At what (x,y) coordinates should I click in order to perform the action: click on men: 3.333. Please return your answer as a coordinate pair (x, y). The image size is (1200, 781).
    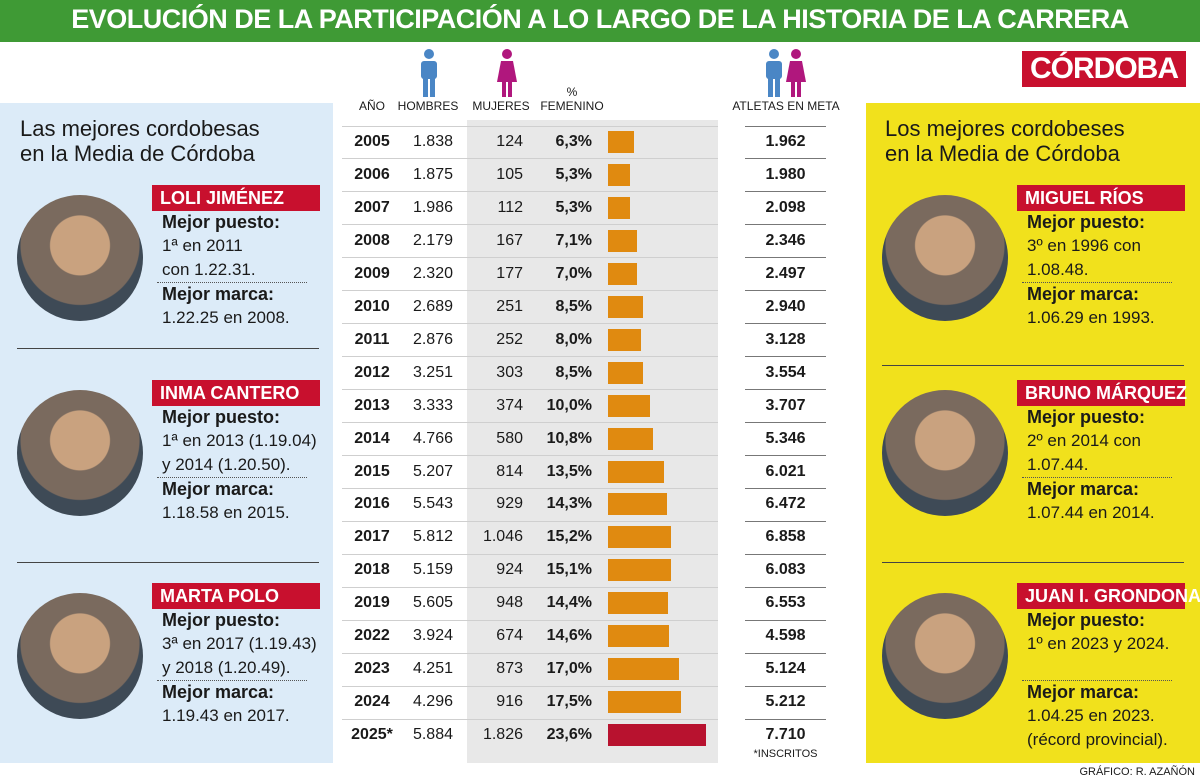
    Looking at the image, I should click on (432, 405).